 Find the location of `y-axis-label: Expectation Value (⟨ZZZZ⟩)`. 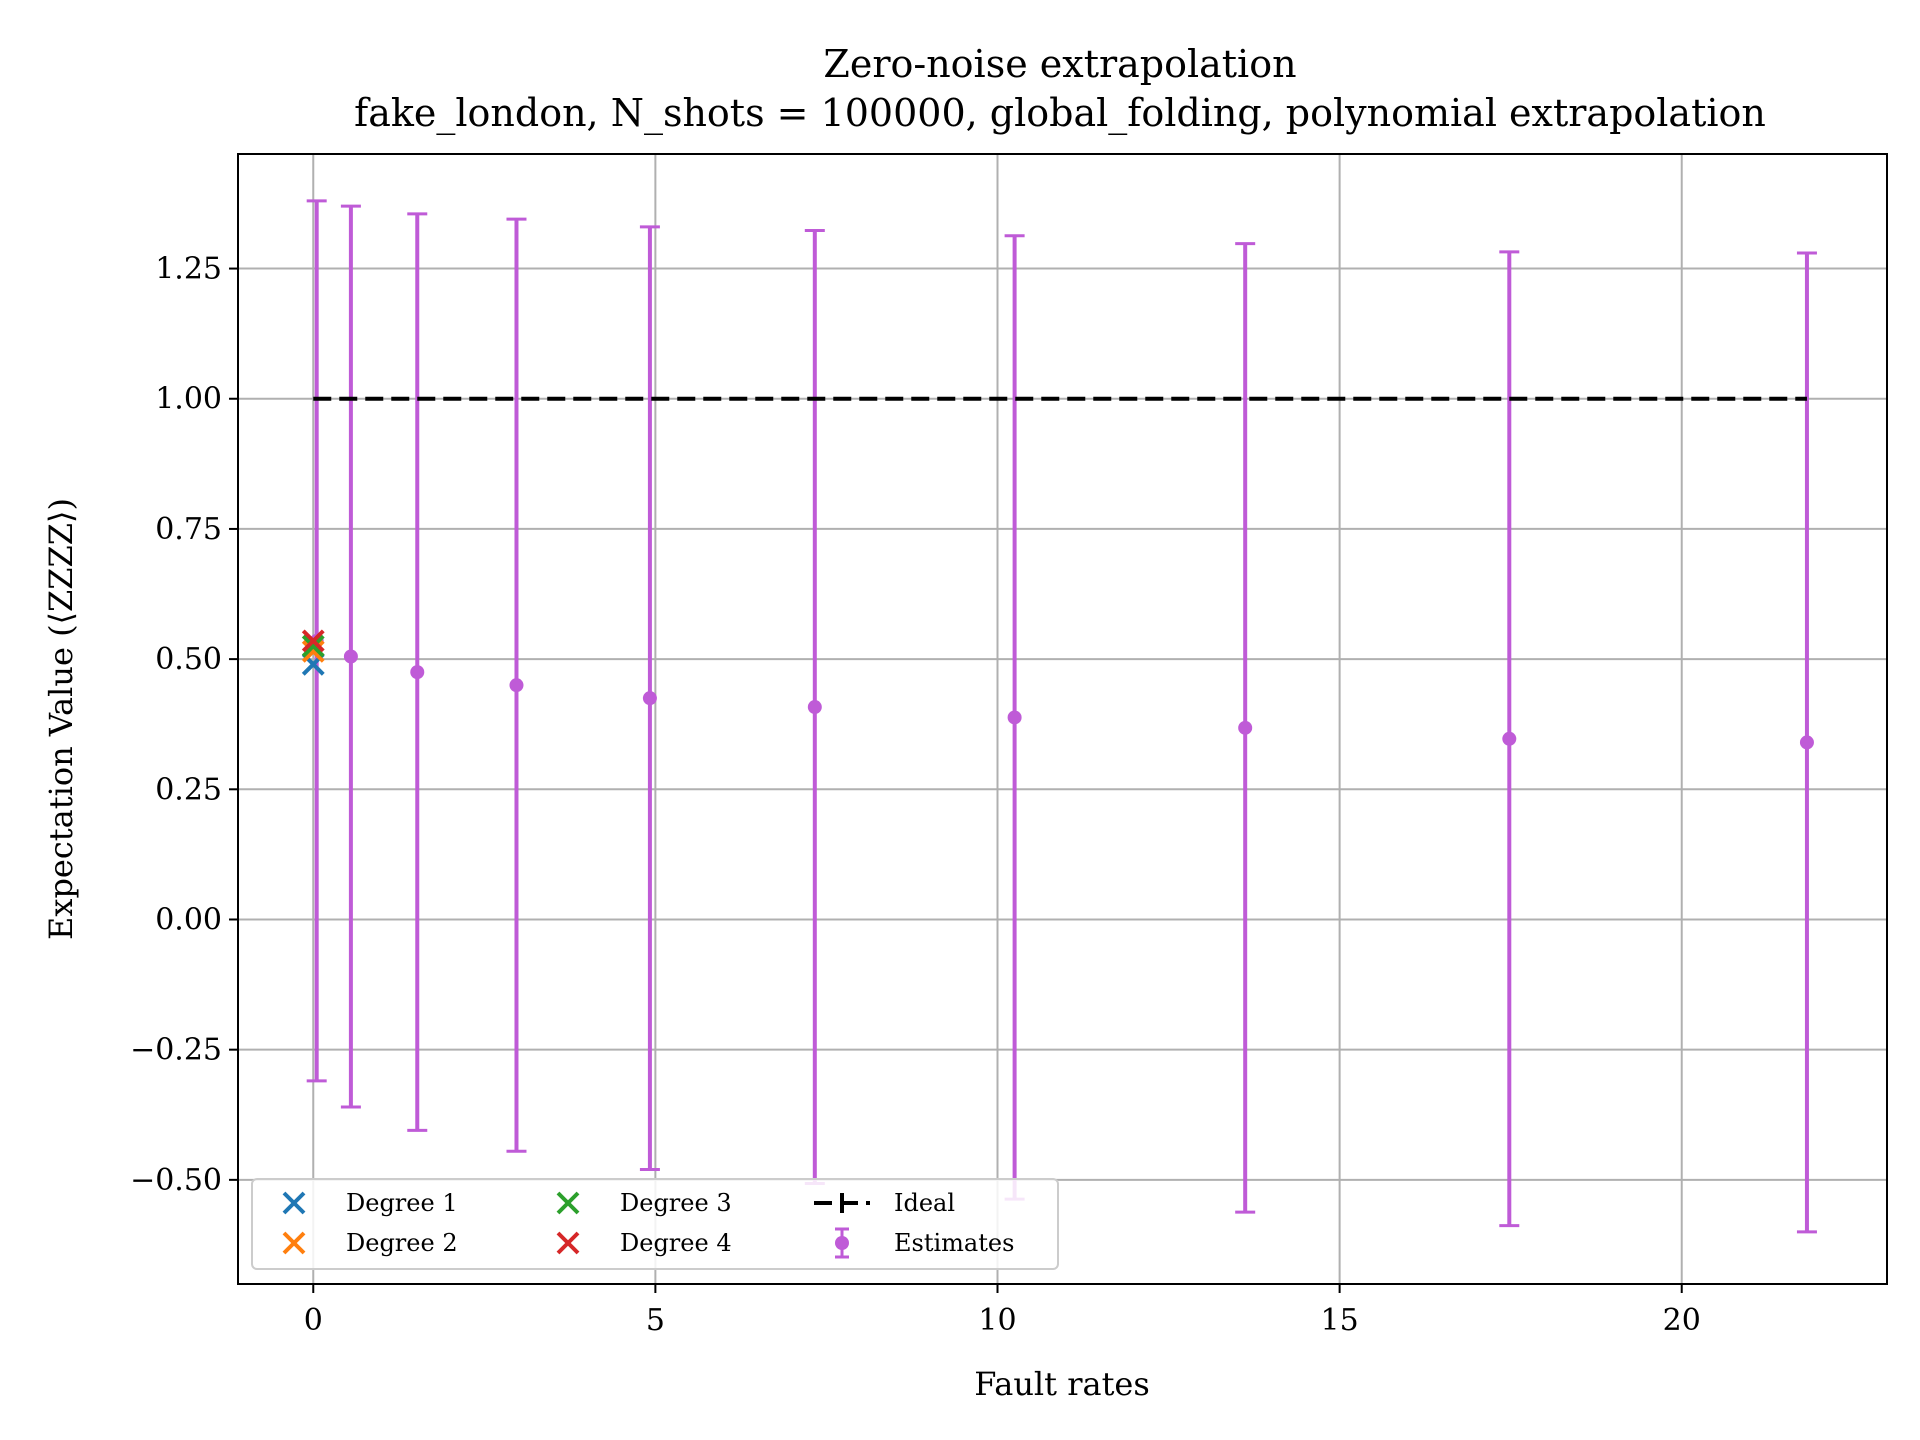

y-axis-label: Expectation Value (⟨ZZZZ⟩) is located at coordinates (61, 719).